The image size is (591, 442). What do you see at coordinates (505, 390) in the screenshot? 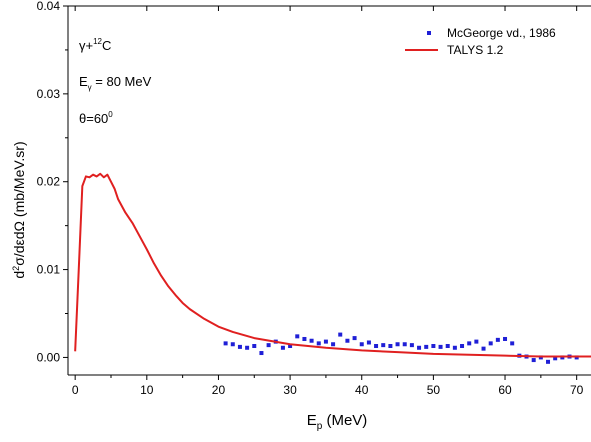
I see `x-tick-label: 60` at bounding box center [505, 390].